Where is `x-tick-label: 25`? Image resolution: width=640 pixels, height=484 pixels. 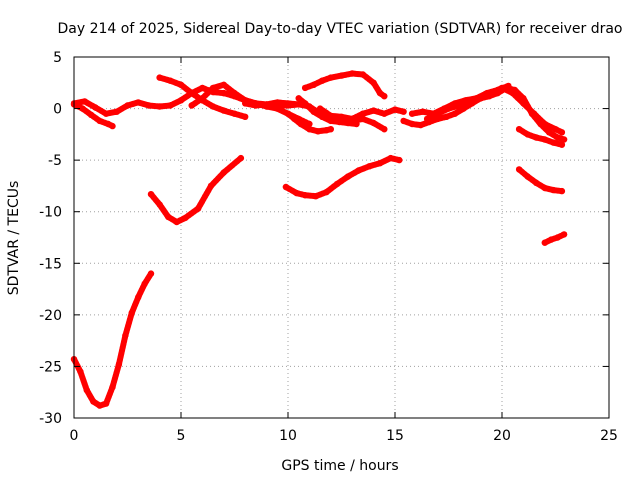 x-tick-label: 25 is located at coordinates (609, 436).